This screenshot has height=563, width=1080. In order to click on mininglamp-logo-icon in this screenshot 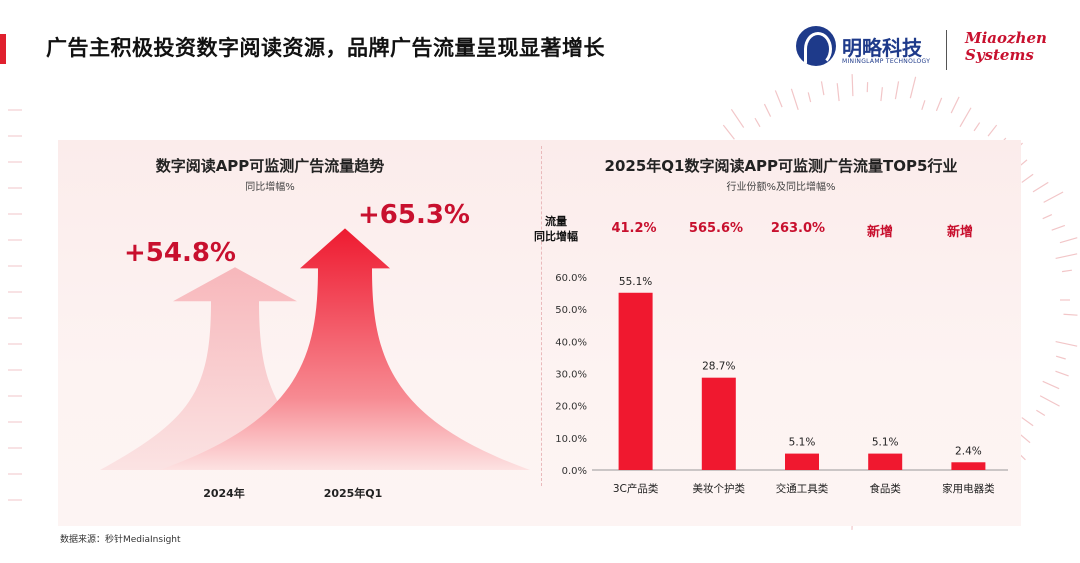, I will do `click(816, 46)`.